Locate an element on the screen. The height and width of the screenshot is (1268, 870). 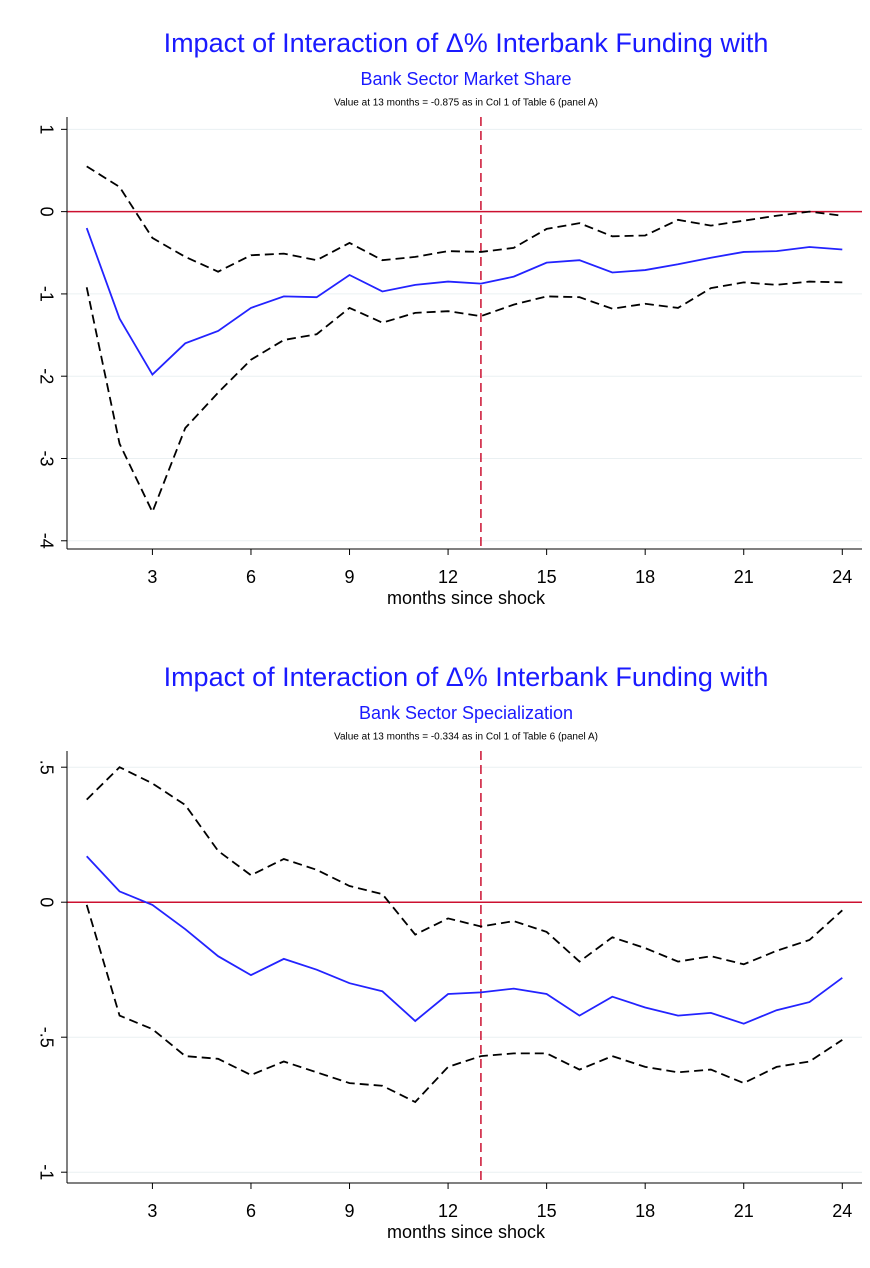
y-tick-label: -.5 is located at coordinates (46, 1037).